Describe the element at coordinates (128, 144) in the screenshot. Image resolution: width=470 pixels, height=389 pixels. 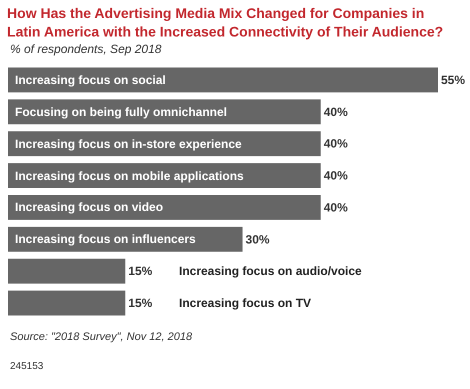
I see `y-tick-label: Increasing focus on in-store experience` at that location.